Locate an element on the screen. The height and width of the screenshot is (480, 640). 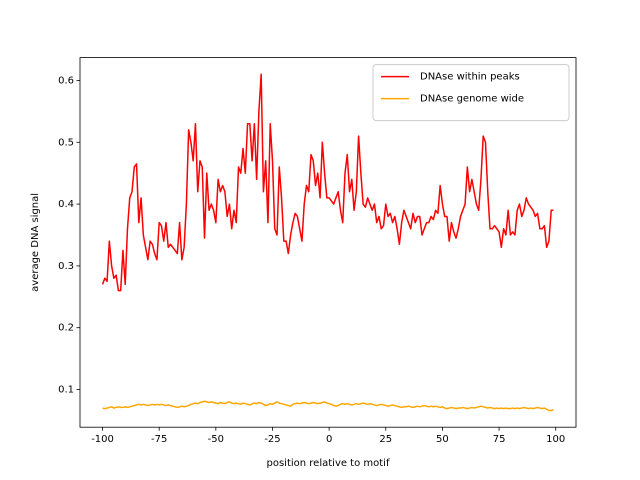
y-tick-label: 0.3 is located at coordinates (66, 266).